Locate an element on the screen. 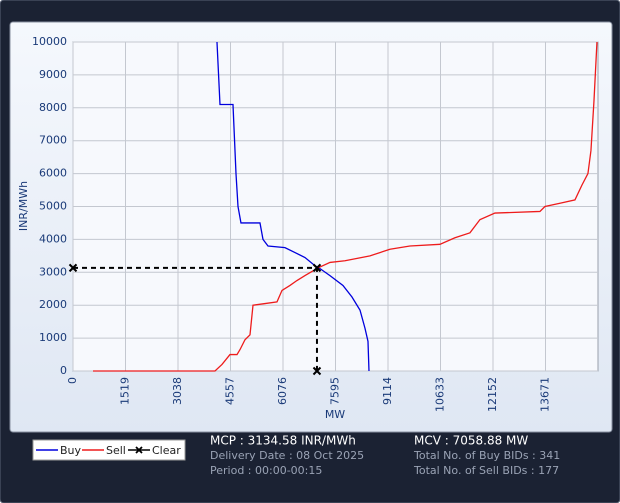  x-axis-label: MW is located at coordinates (335, 414).